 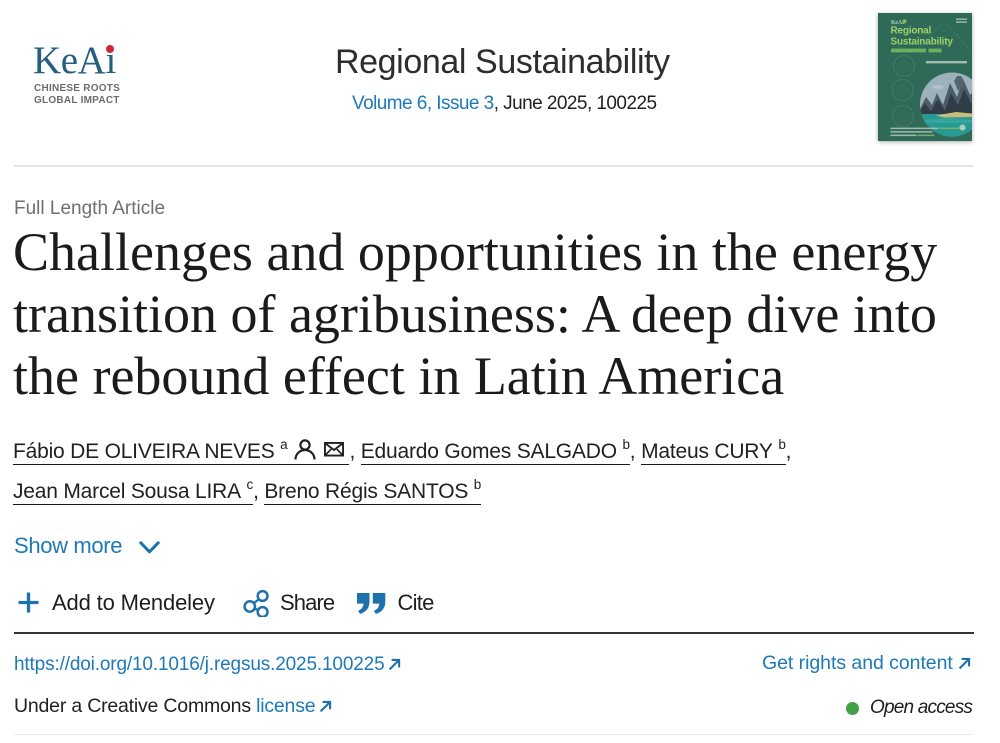 I want to click on svg-text: Regional, so click(x=911, y=31).